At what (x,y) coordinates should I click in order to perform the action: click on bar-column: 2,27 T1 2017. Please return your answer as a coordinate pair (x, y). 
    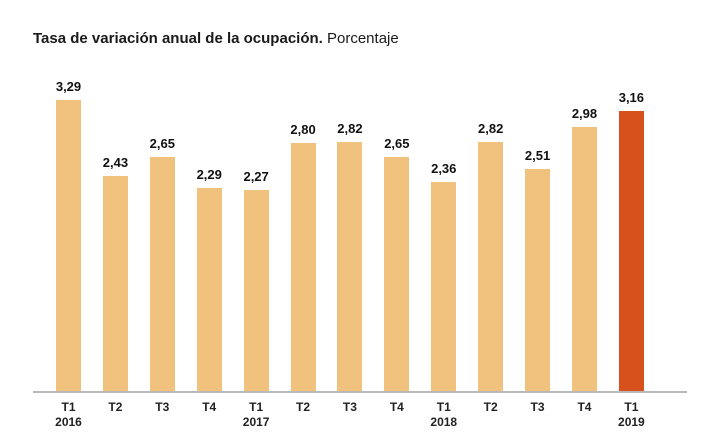
    Looking at the image, I should click on (256, 264).